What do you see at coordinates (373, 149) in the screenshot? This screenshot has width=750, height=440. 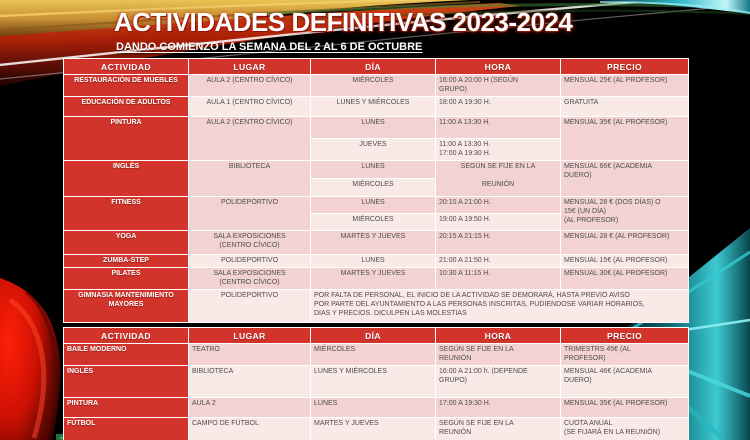 I see `data-cell: JUEVES` at bounding box center [373, 149].